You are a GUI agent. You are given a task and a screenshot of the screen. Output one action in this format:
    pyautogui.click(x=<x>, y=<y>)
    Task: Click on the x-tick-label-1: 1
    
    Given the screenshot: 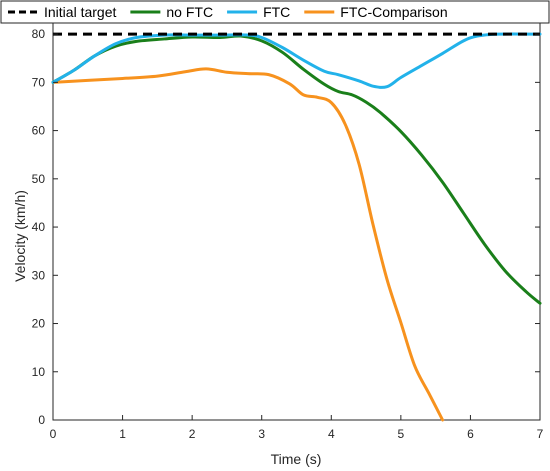 What is the action you would take?
    pyautogui.click(x=122, y=434)
    